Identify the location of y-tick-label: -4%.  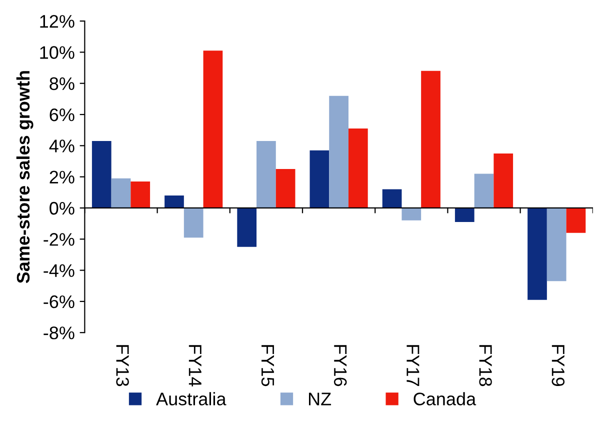
(59, 270).